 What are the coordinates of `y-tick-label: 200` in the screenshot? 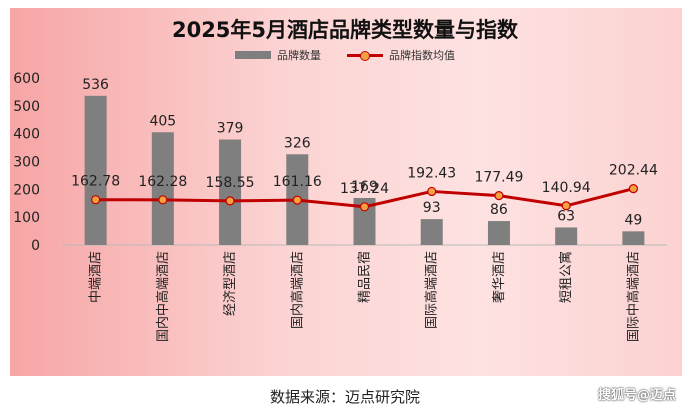 It's located at (26, 190).